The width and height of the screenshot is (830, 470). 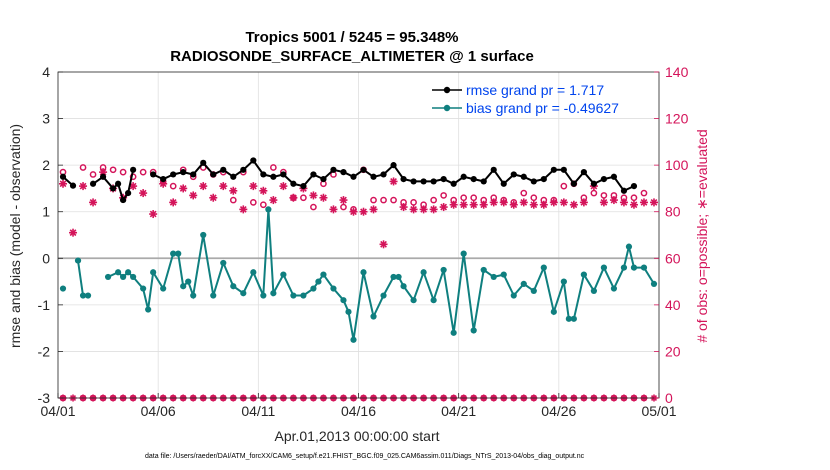 What do you see at coordinates (702, 235) in the screenshot?
I see `y-axis-right-label: # of obs: o=possible; ∗=evaluated` at bounding box center [702, 235].